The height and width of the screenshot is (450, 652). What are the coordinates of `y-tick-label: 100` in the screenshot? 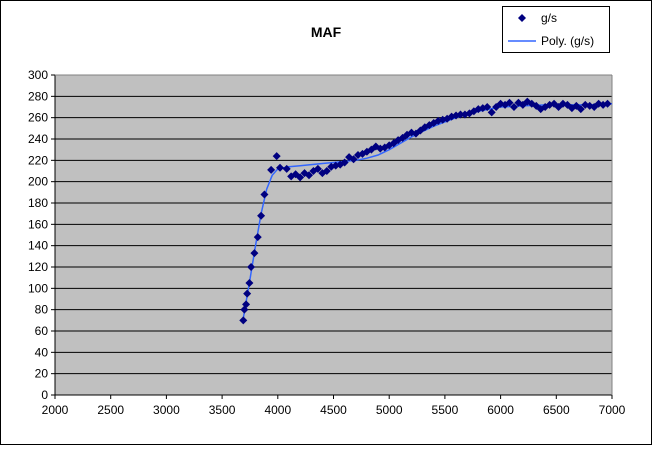 It's located at (38, 288).